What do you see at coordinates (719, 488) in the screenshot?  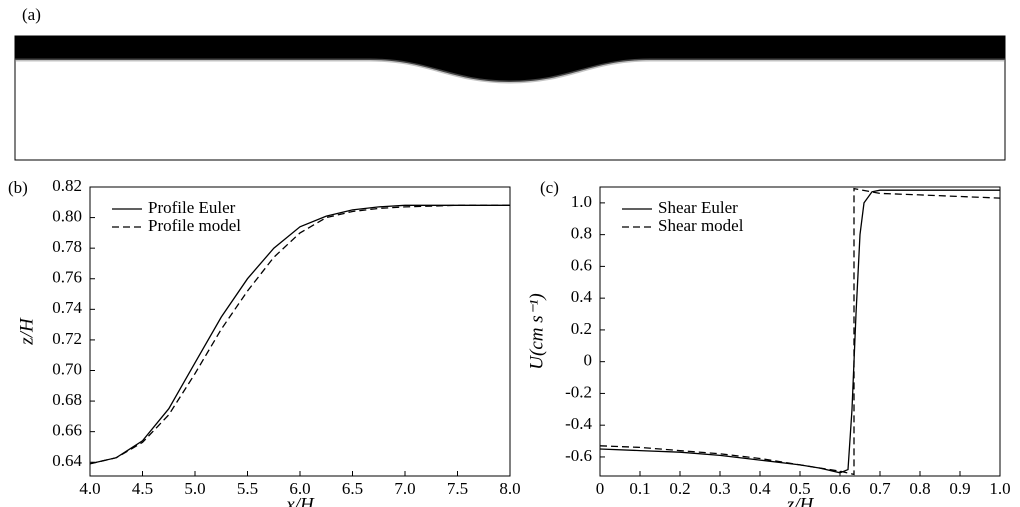 I see `x-tick-label: 0.3` at bounding box center [719, 488].